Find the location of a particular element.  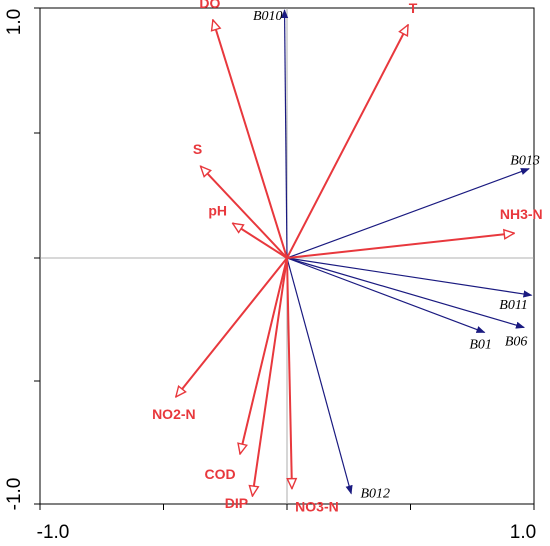

env-arrow-nh3-n is located at coordinates (400, 246).